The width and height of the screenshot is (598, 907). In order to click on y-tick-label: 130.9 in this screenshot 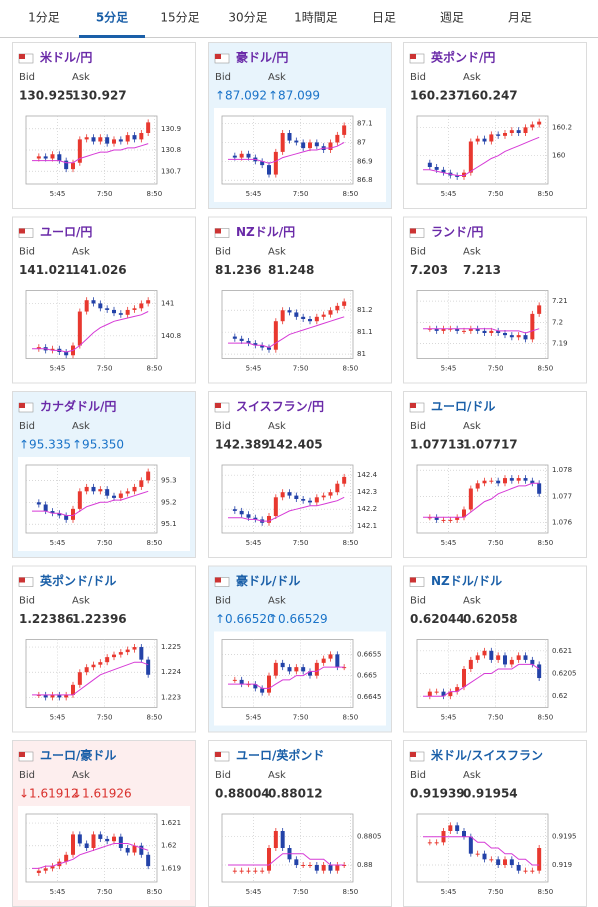, I will do `click(171, 129)`.